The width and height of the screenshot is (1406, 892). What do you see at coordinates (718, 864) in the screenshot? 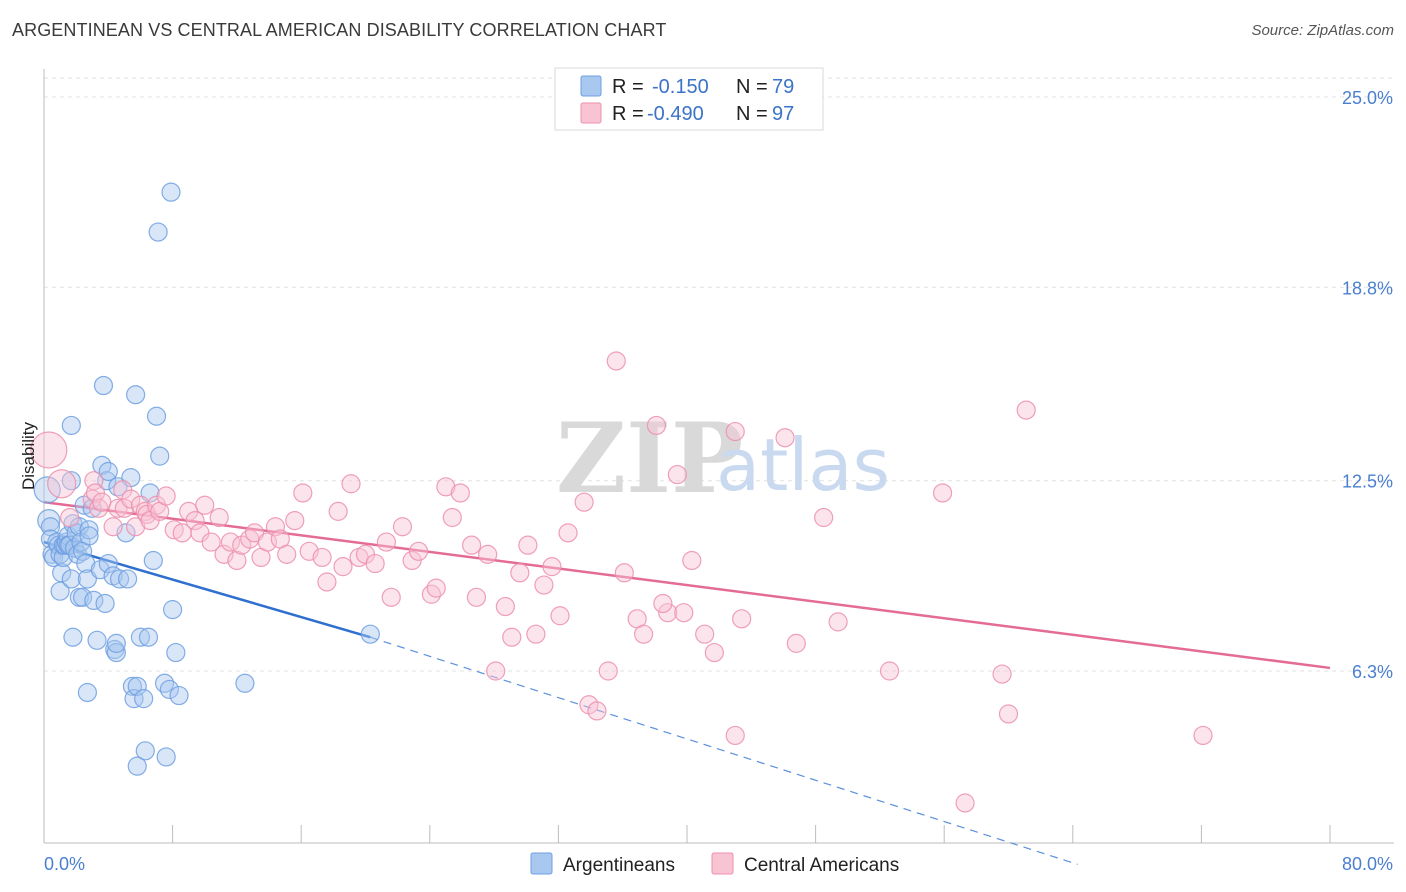
I see `x-tick-labels: 0.0% 80.0%` at bounding box center [718, 864].